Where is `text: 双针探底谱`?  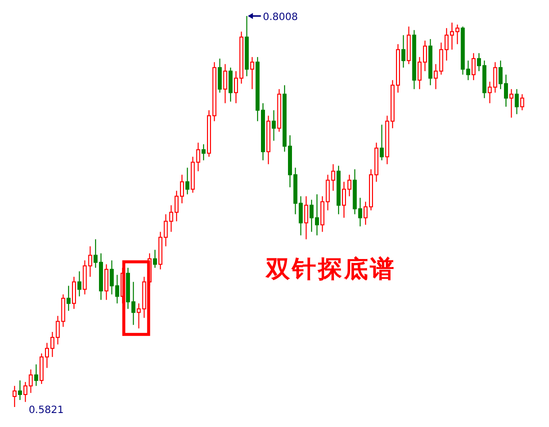
text: 双针探底谱 is located at coordinates (331, 269).